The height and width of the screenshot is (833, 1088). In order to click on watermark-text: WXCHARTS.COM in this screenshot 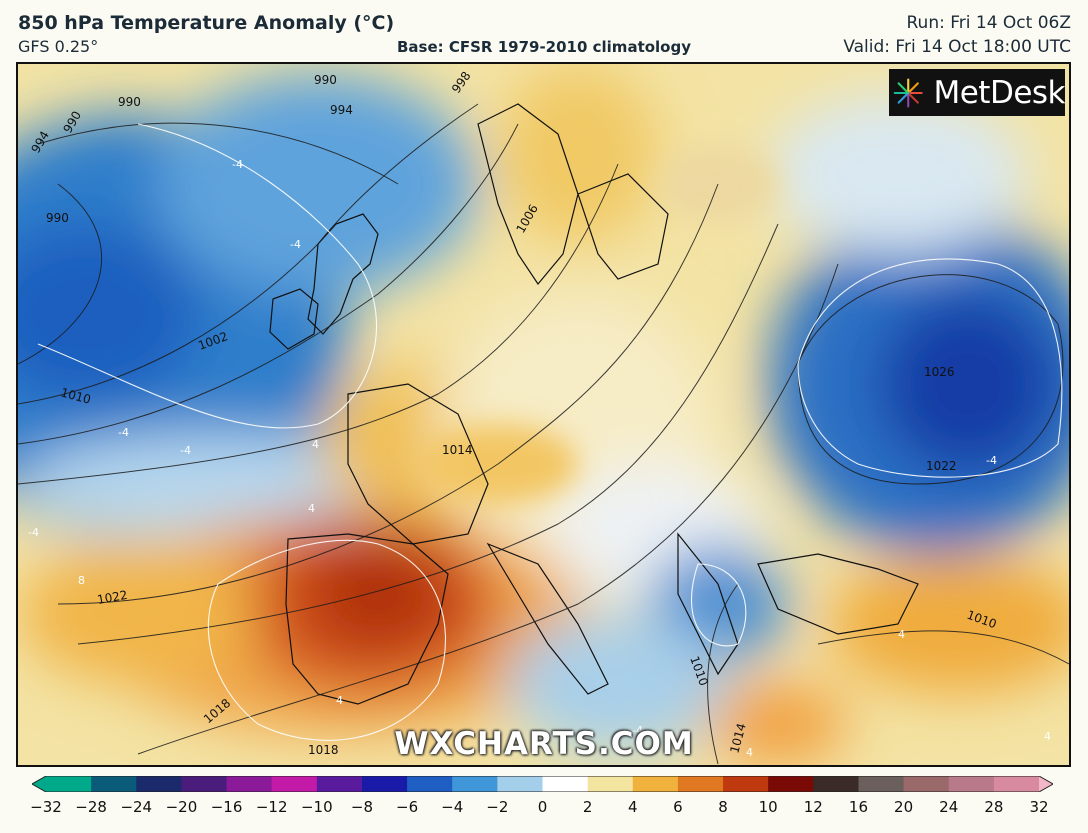, I will do `click(544, 744)`.